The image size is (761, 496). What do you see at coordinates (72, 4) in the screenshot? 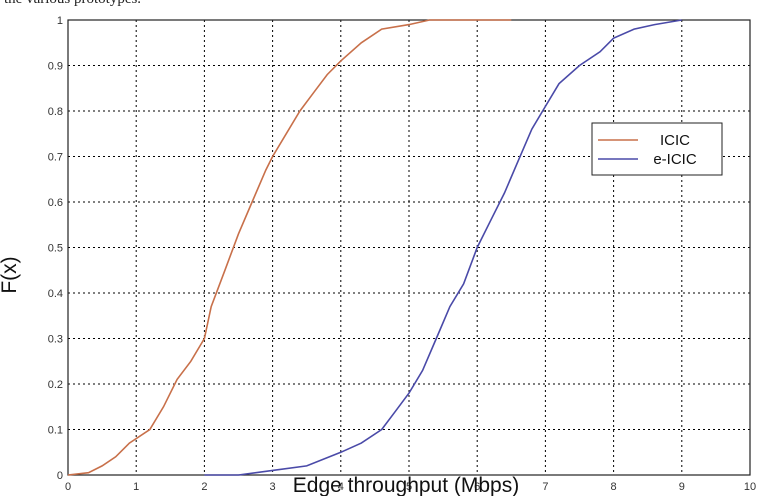
I see `top-caption: the various prototypes.` at bounding box center [72, 4].